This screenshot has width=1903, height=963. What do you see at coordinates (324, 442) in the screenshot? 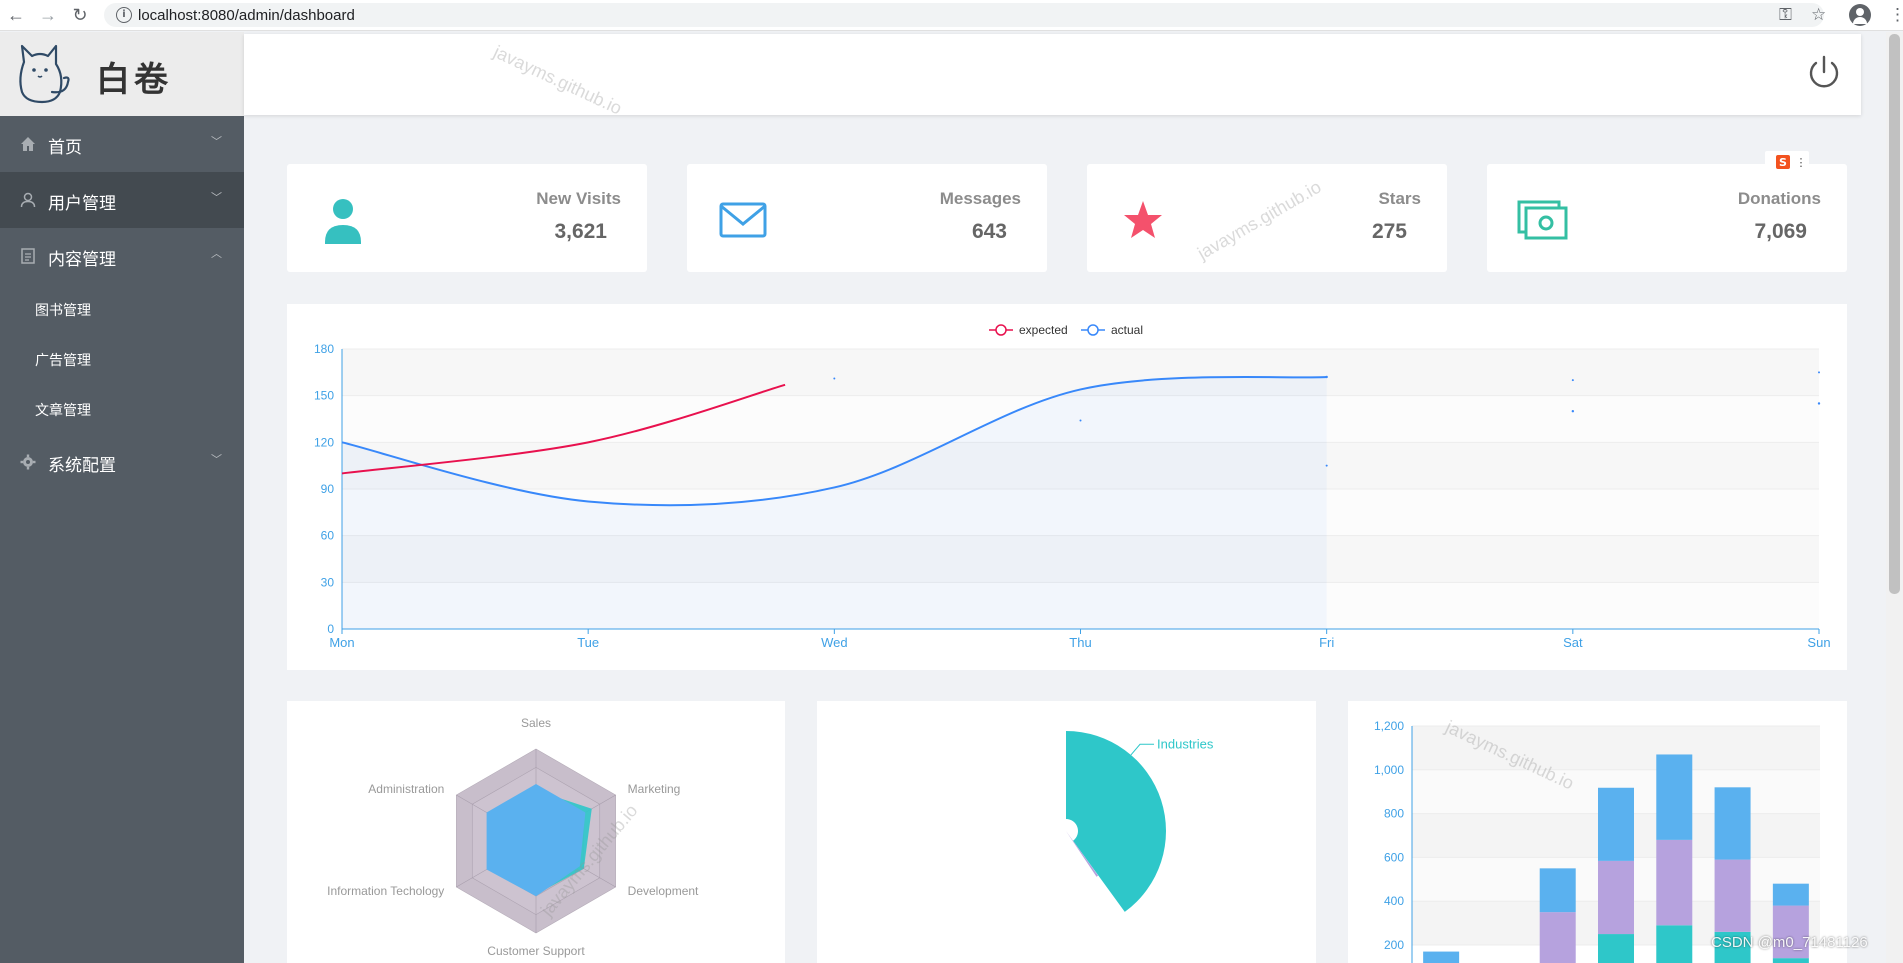
I see `y-tick-label: 120` at bounding box center [324, 442].